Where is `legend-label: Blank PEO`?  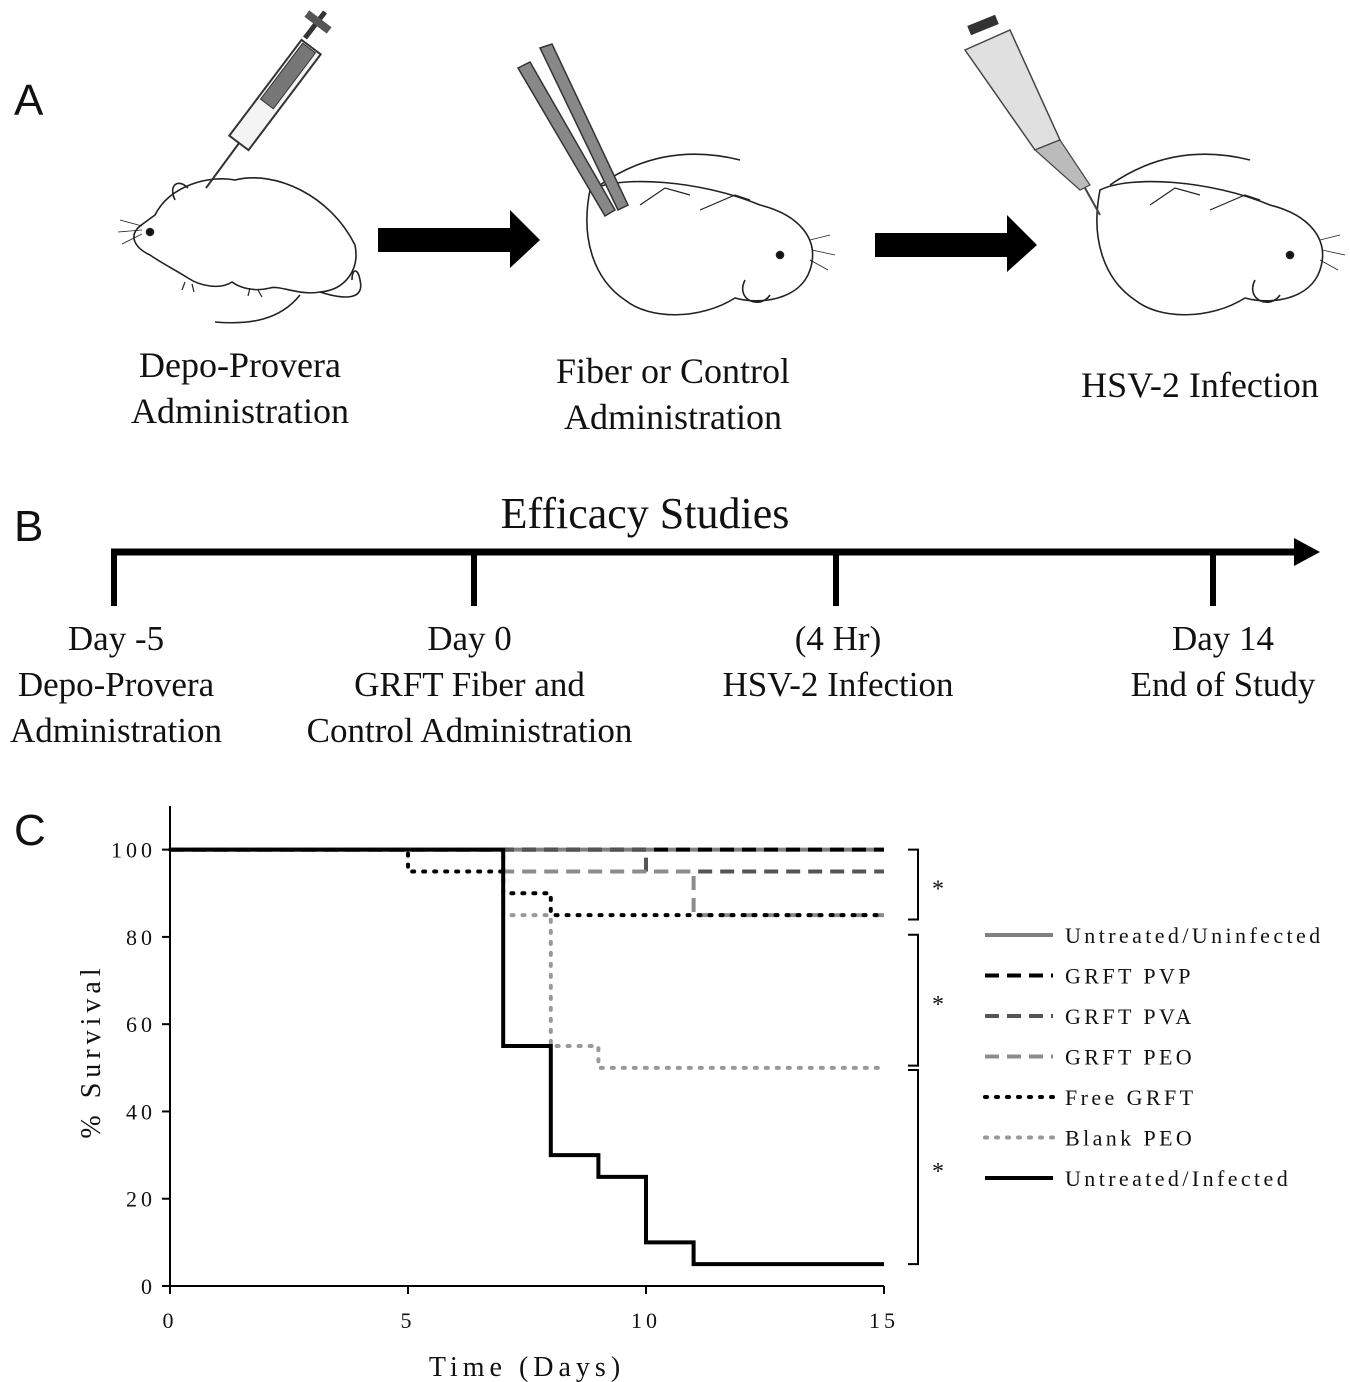
legend-label: Blank PEO is located at coordinates (1130, 1138).